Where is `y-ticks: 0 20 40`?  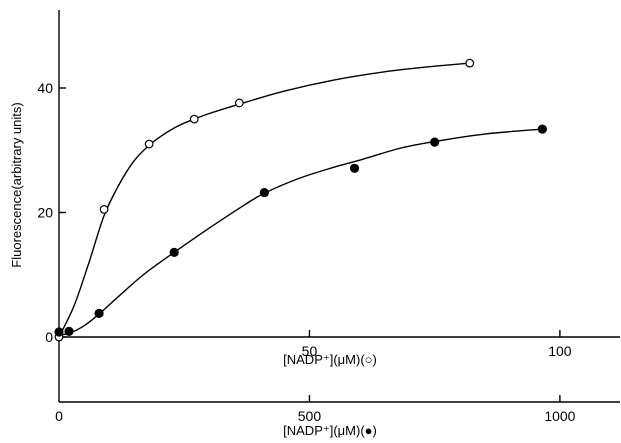
y-ticks: 0 20 40 is located at coordinates (51, 212).